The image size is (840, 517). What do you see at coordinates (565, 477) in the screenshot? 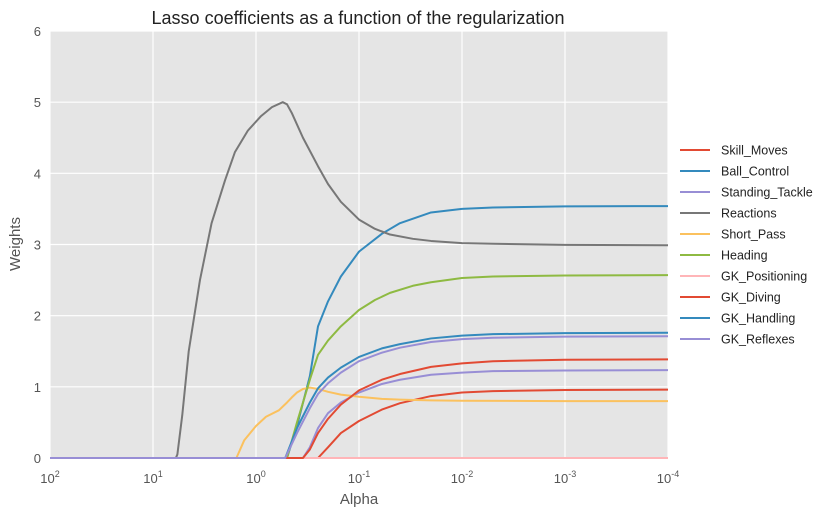
I see `x-tick-label: 10⁻³` at bounding box center [565, 477].